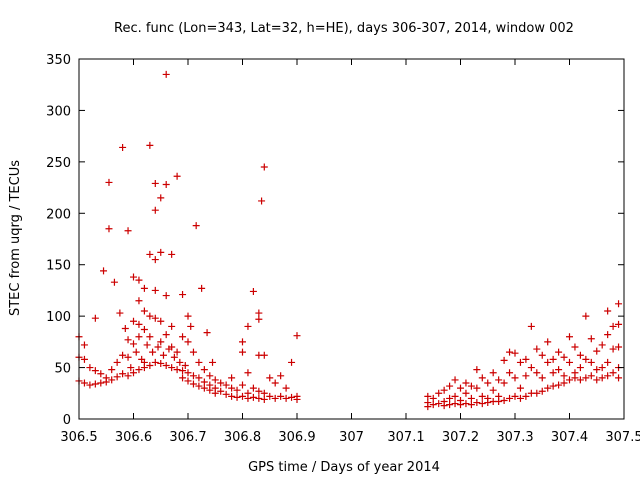 The image size is (640, 480). Describe the element at coordinates (187, 437) in the screenshot. I see `x-tick-label: 306.7` at that location.